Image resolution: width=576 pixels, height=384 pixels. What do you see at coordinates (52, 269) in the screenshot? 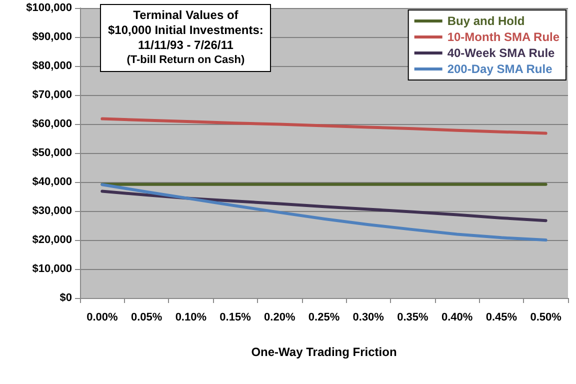
I see `y-tick-label: $10,000` at bounding box center [52, 269].